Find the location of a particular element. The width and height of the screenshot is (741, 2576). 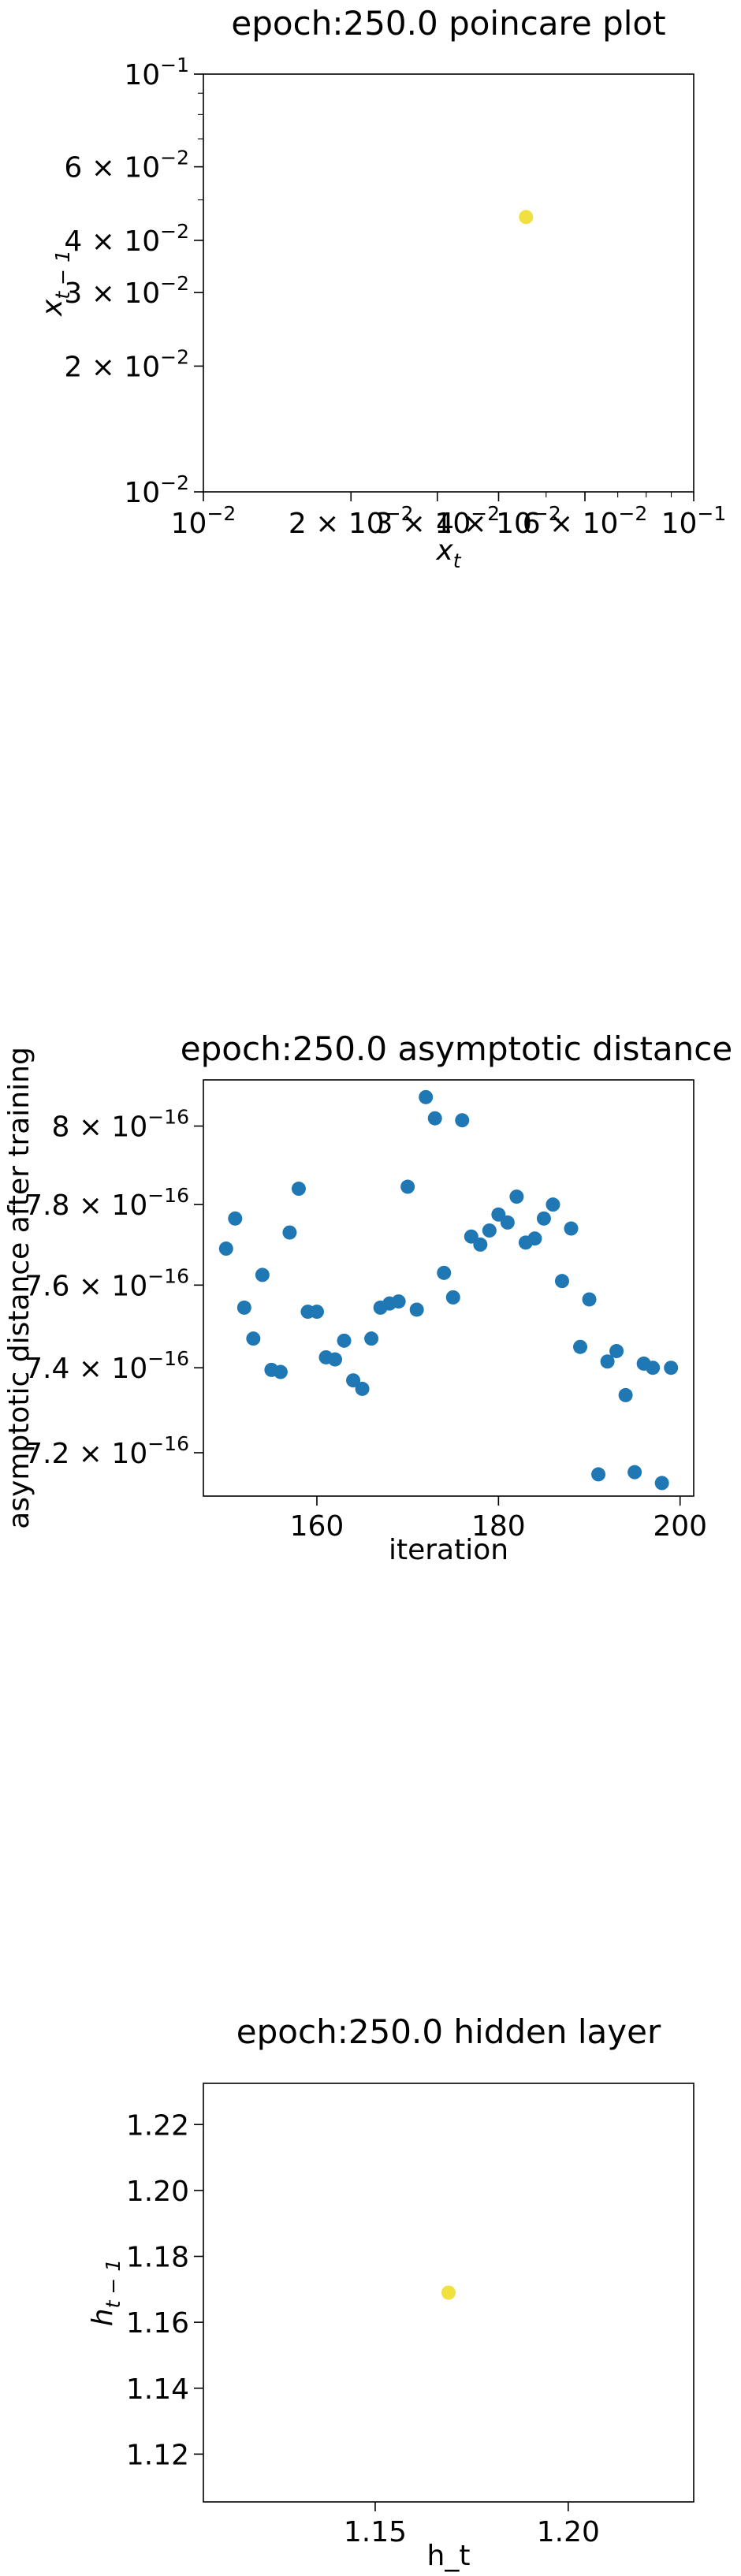

chart-title: epoch:250.0 hidden layer is located at coordinates (448, 2031).